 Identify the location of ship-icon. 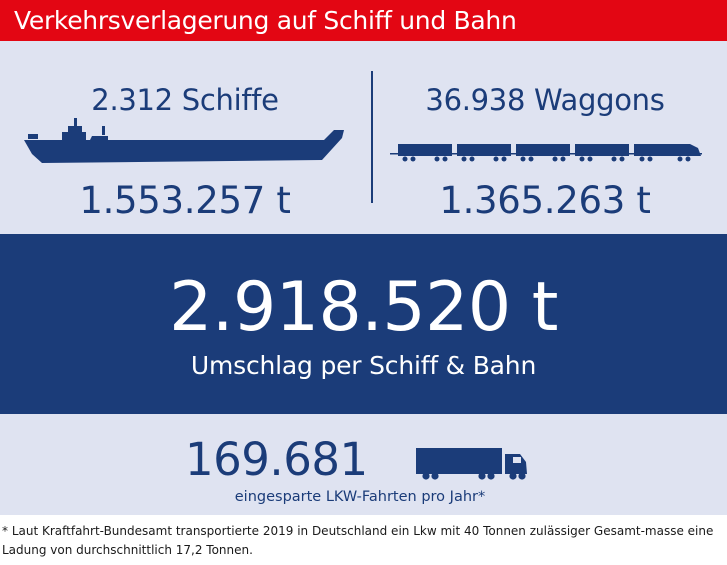
(184, 140).